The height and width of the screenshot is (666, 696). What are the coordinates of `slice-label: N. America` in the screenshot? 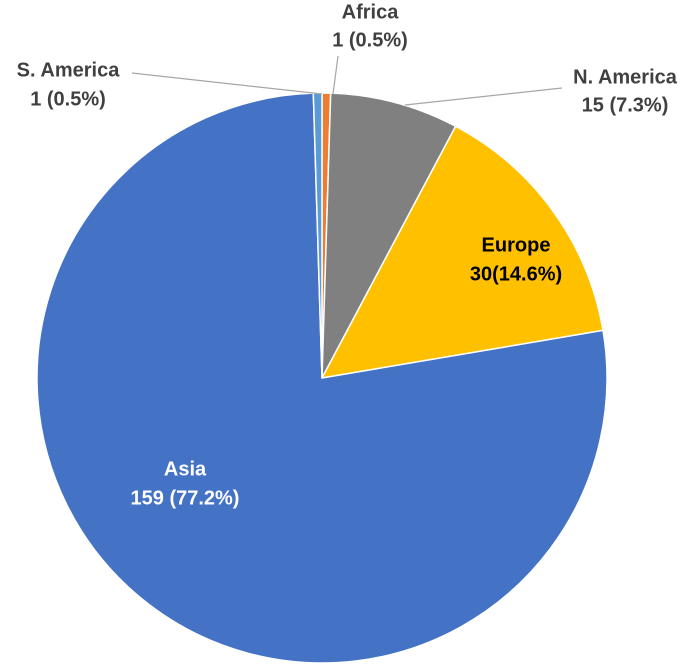 It's located at (625, 77).